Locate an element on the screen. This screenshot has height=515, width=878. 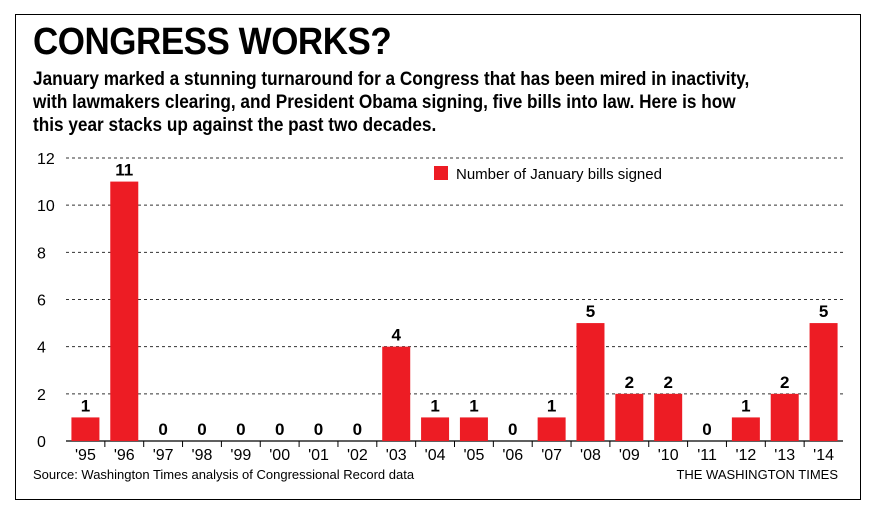
x-tick-label: '95 is located at coordinates (85, 455).